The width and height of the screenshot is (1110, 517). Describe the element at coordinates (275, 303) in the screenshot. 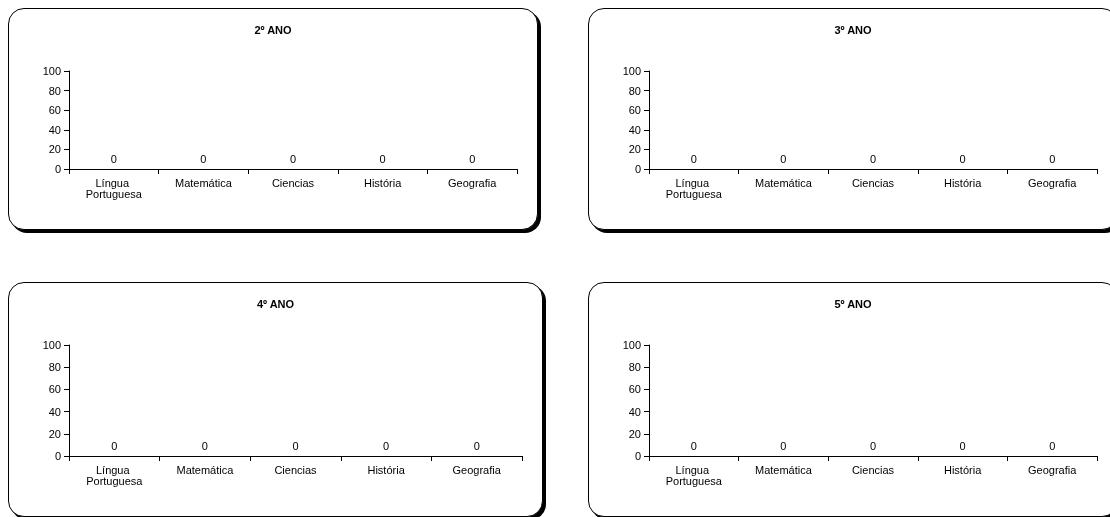

I see `chart-title: 4º ANO` at that location.